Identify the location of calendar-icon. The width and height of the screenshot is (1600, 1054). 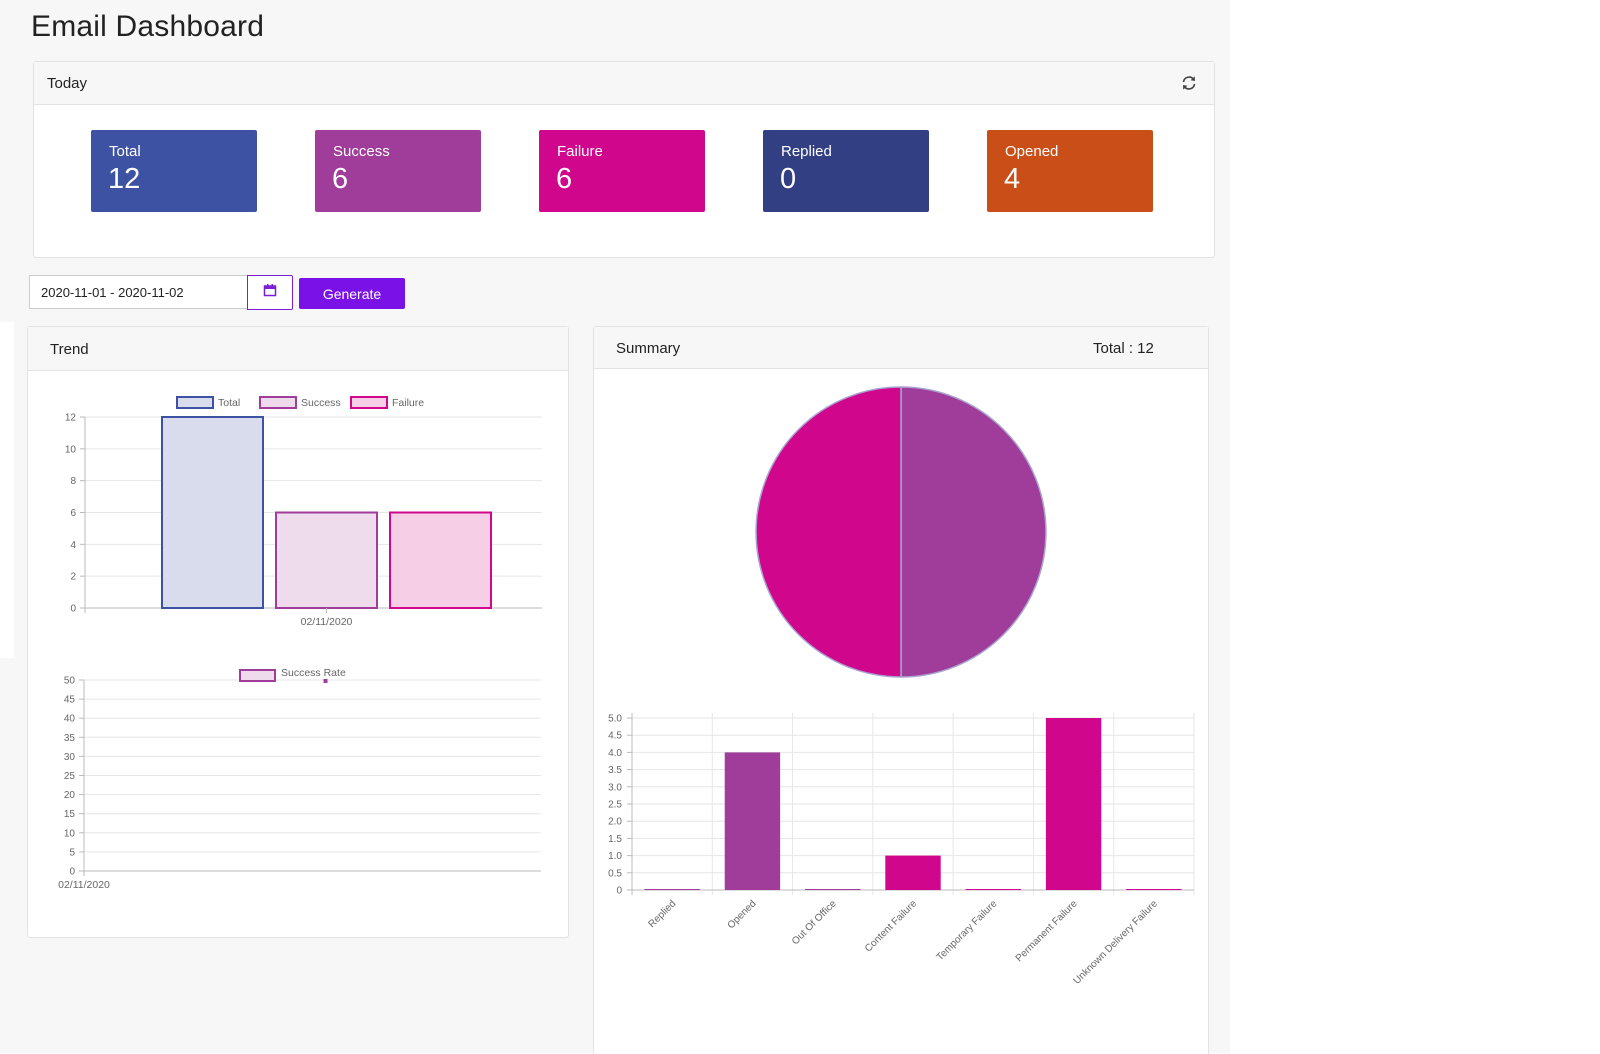
(270, 292).